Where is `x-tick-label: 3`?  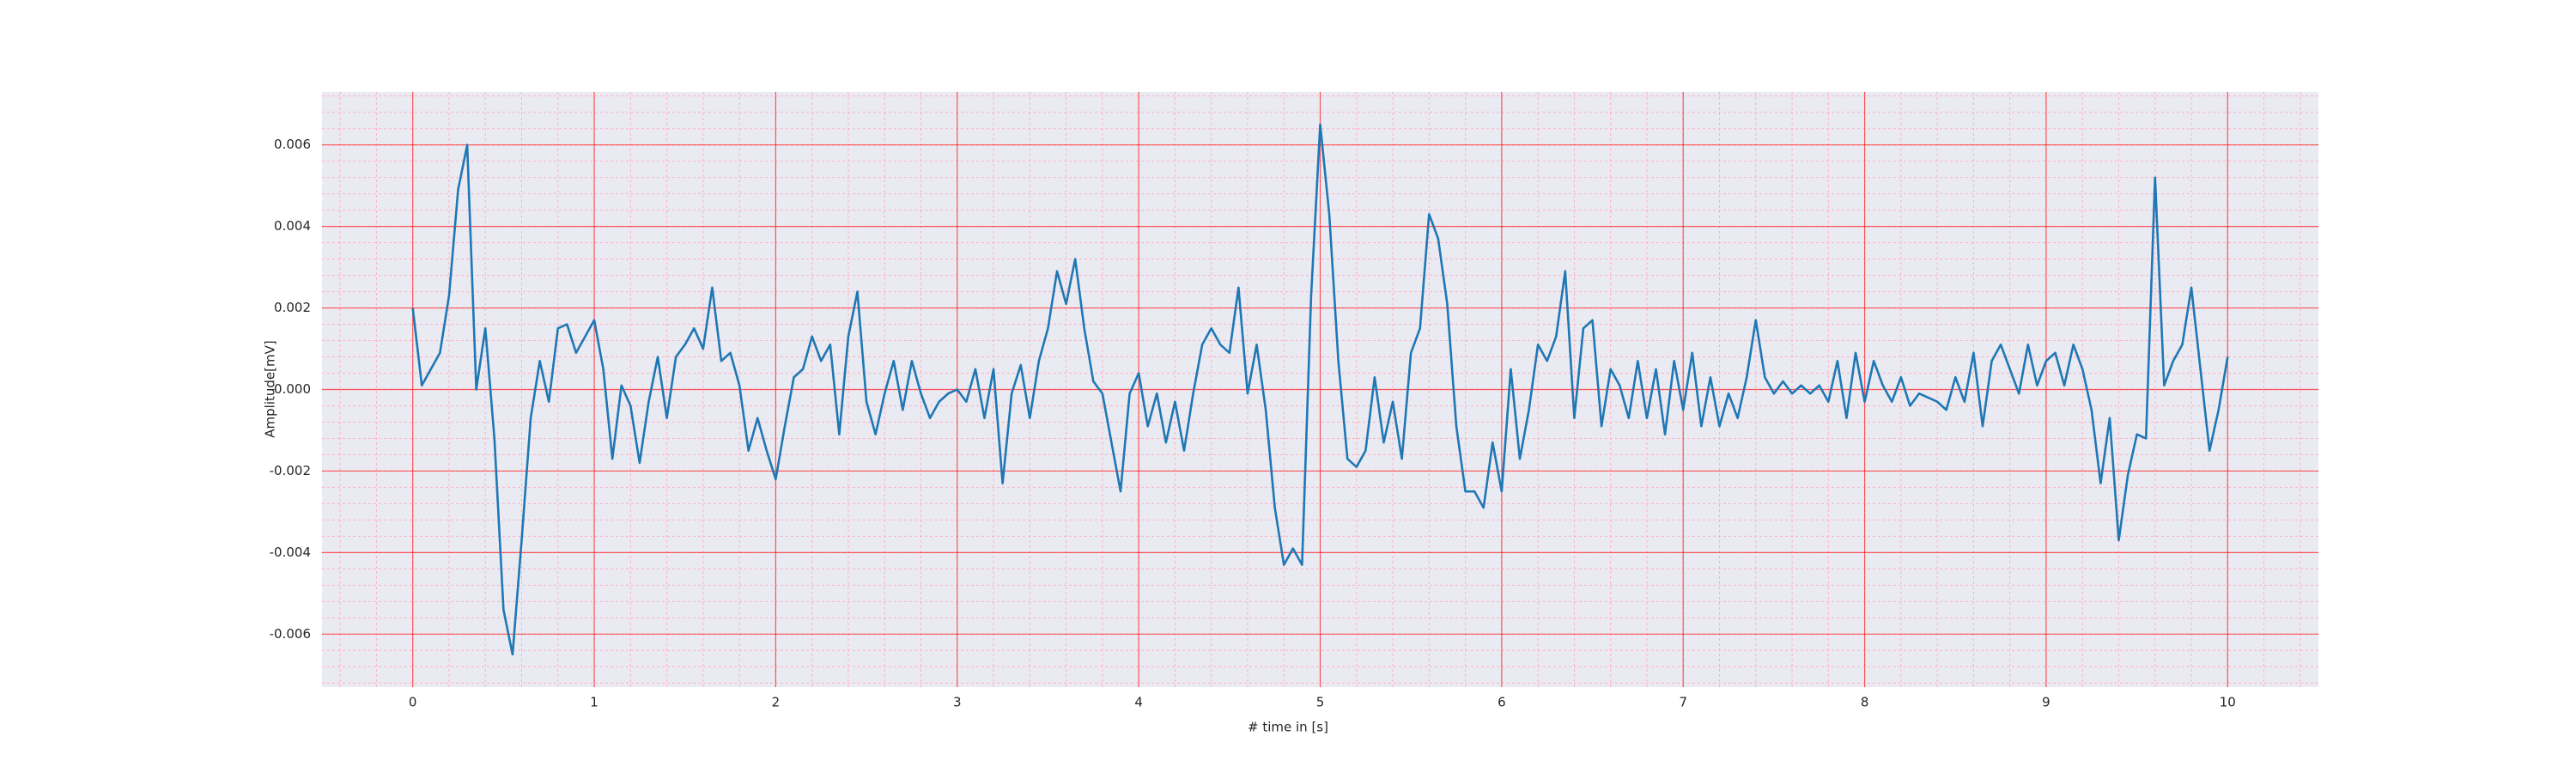
x-tick-label: 3 is located at coordinates (958, 702).